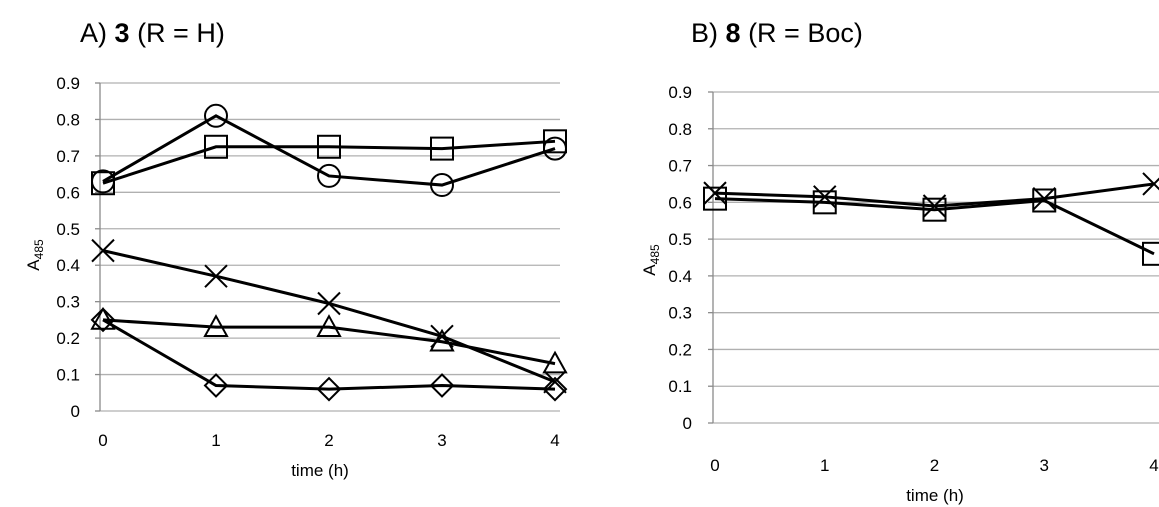 This screenshot has height=507, width=1159. Describe the element at coordinates (152, 33) in the screenshot. I see `panel-a-title: A) 3 (R = H)` at that location.